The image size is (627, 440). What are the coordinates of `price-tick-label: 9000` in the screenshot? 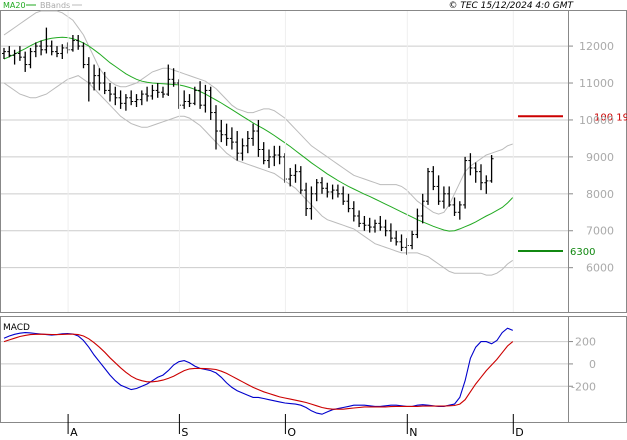 It's located at (600, 157).